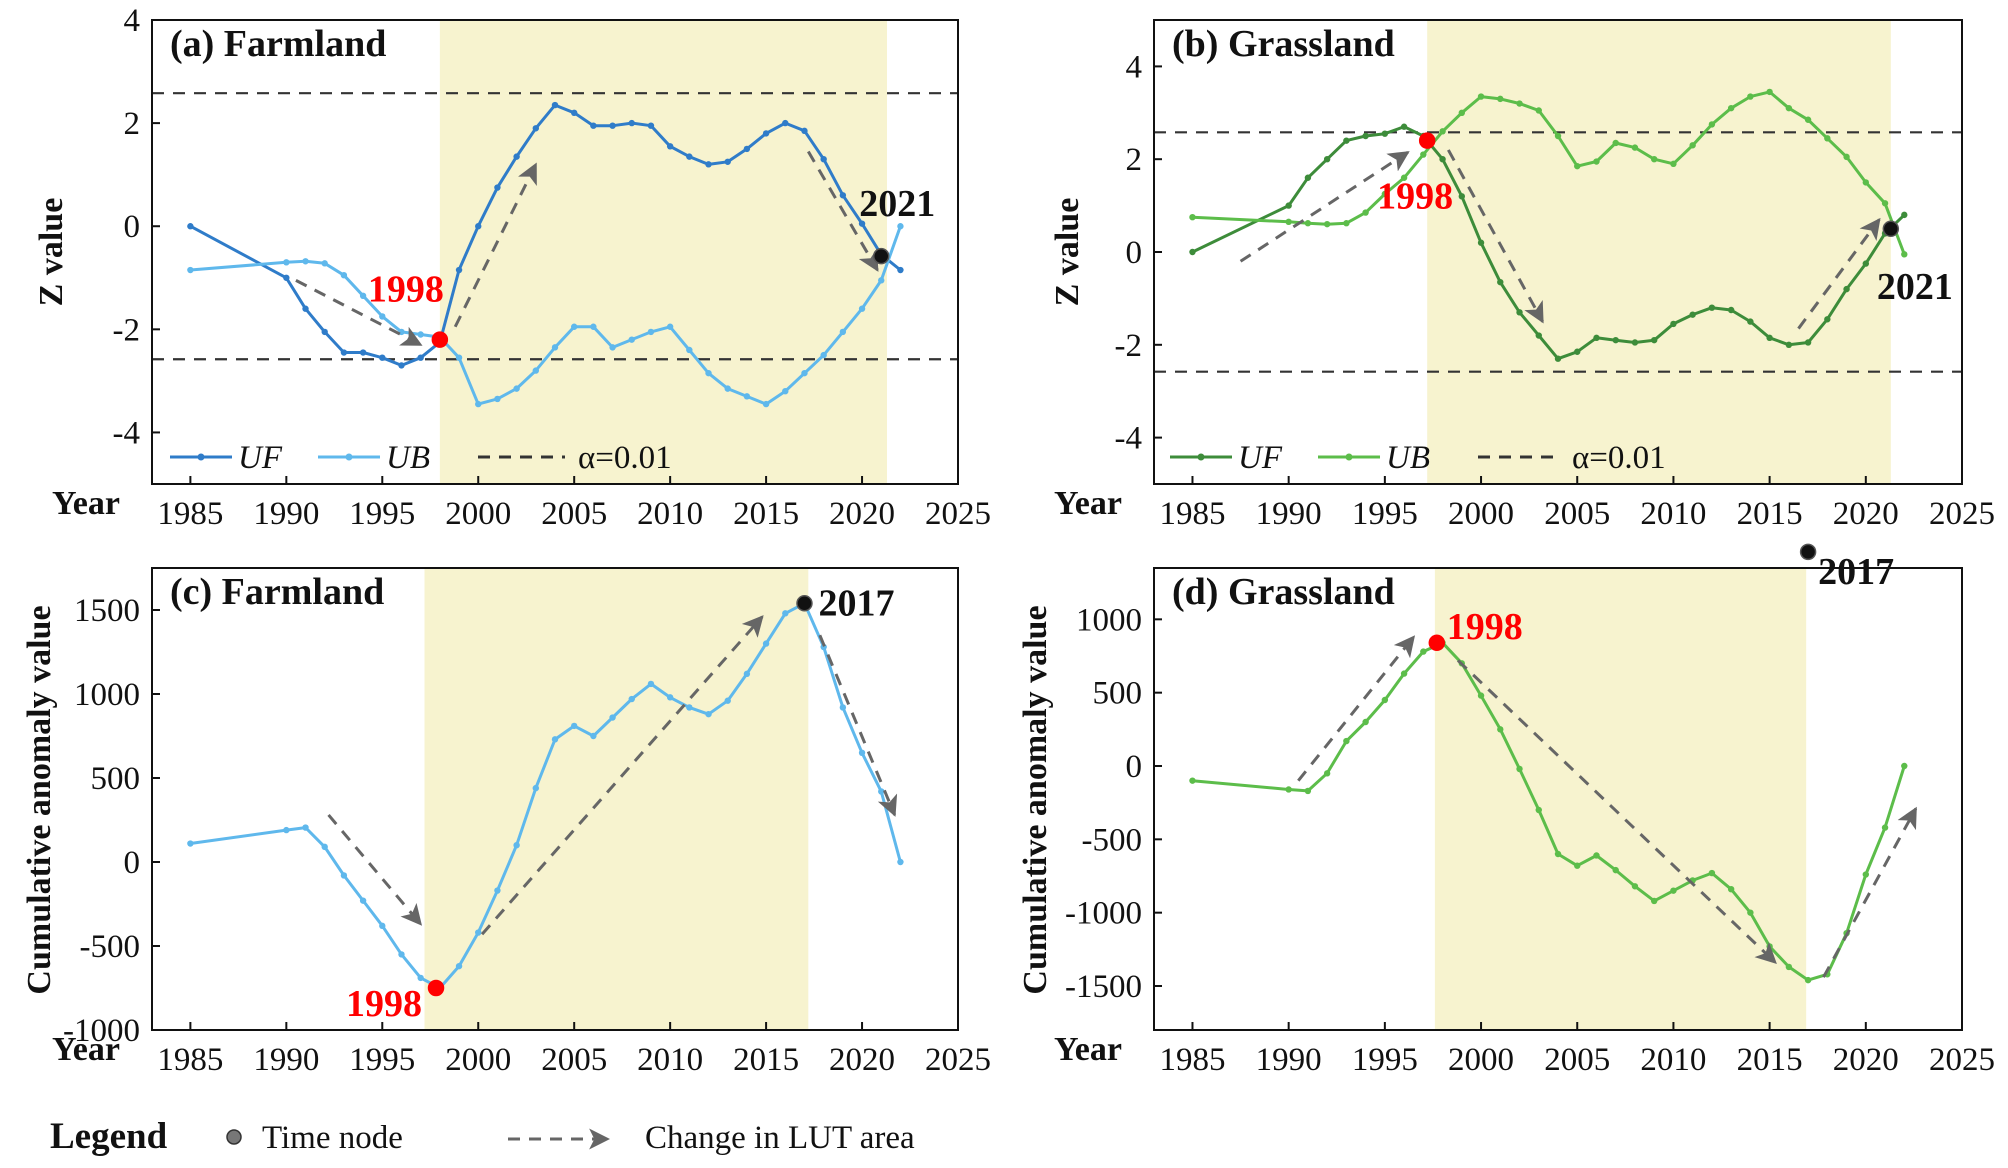 The height and width of the screenshot is (1168, 2008). Describe the element at coordinates (1192, 1060) in the screenshot. I see `panel-d-xtick-label: 1985` at that location.